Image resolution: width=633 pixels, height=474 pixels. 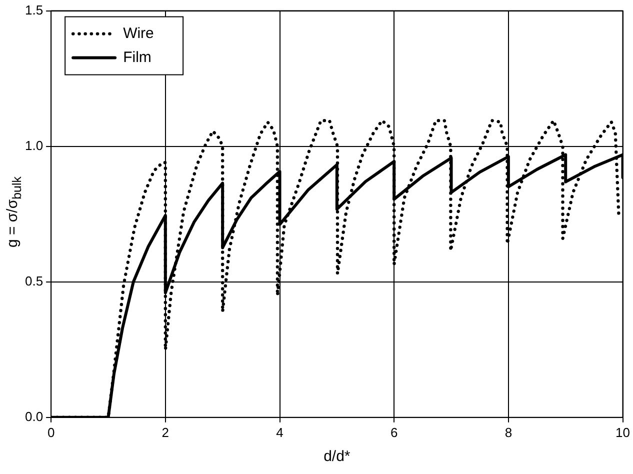 What do you see at coordinates (280, 432) in the screenshot?
I see `x-tick-label: 4` at bounding box center [280, 432].